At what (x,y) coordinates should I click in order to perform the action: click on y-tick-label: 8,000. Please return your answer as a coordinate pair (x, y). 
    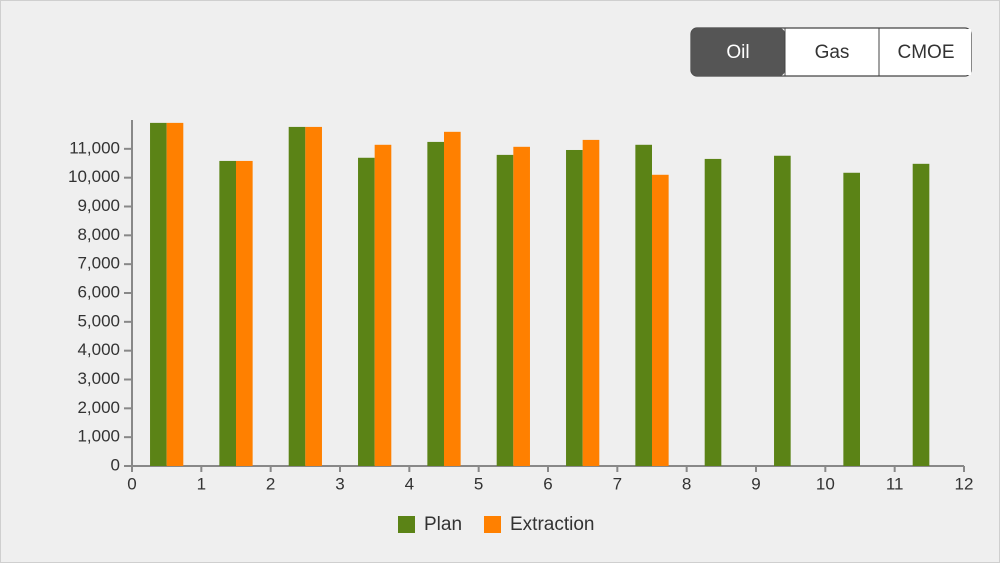
    Looking at the image, I should click on (98, 234).